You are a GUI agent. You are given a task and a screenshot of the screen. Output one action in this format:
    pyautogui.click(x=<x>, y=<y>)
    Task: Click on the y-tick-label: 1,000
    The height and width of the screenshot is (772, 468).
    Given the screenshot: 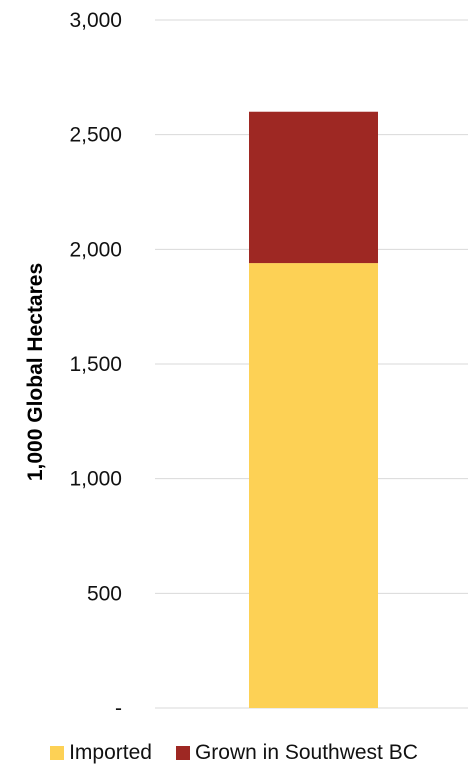 What is the action you would take?
    pyautogui.click(x=95, y=479)
    